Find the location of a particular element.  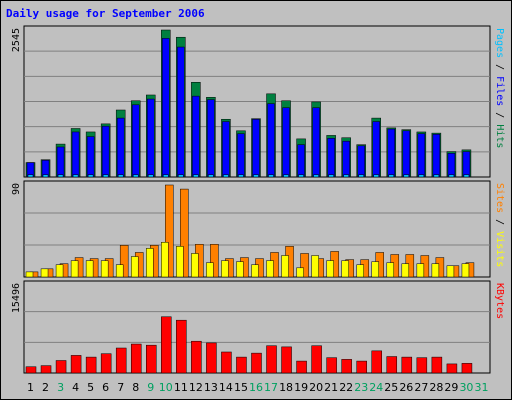

x-tick-label: 1 is located at coordinates (30, 387).